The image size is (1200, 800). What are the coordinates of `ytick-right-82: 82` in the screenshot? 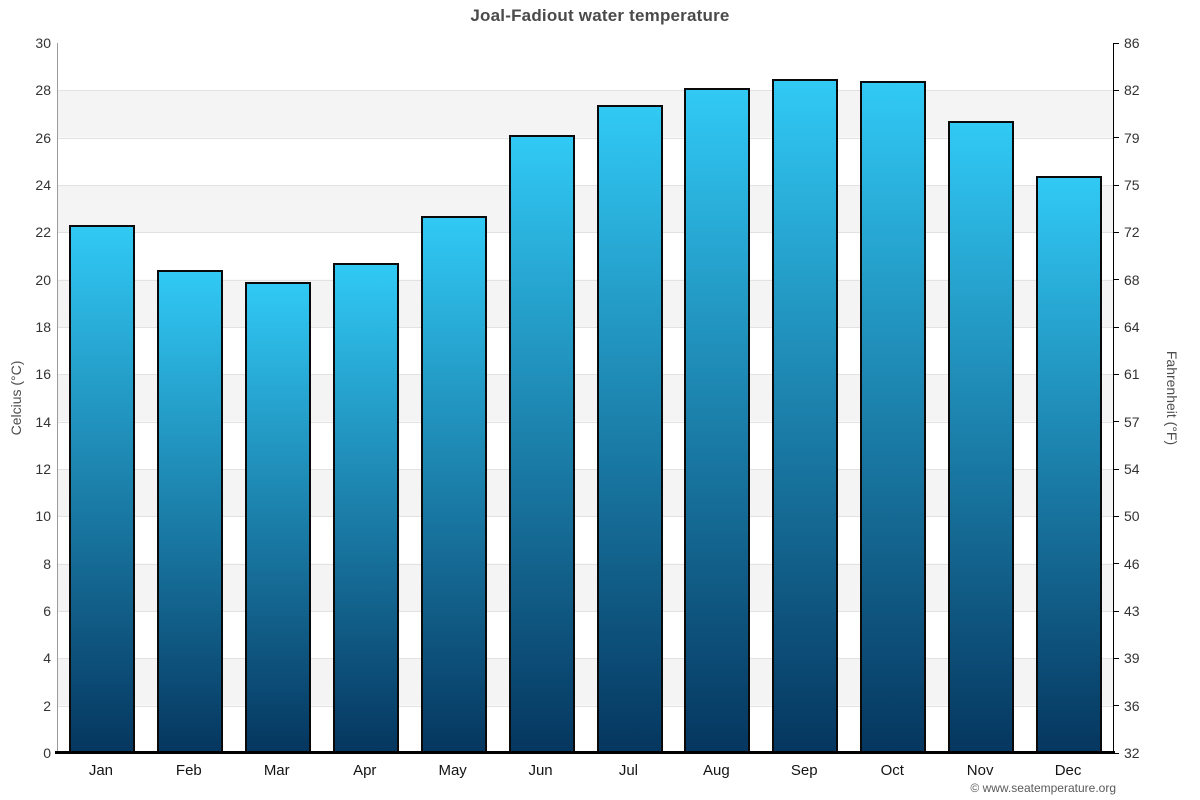 It's located at (1132, 90).